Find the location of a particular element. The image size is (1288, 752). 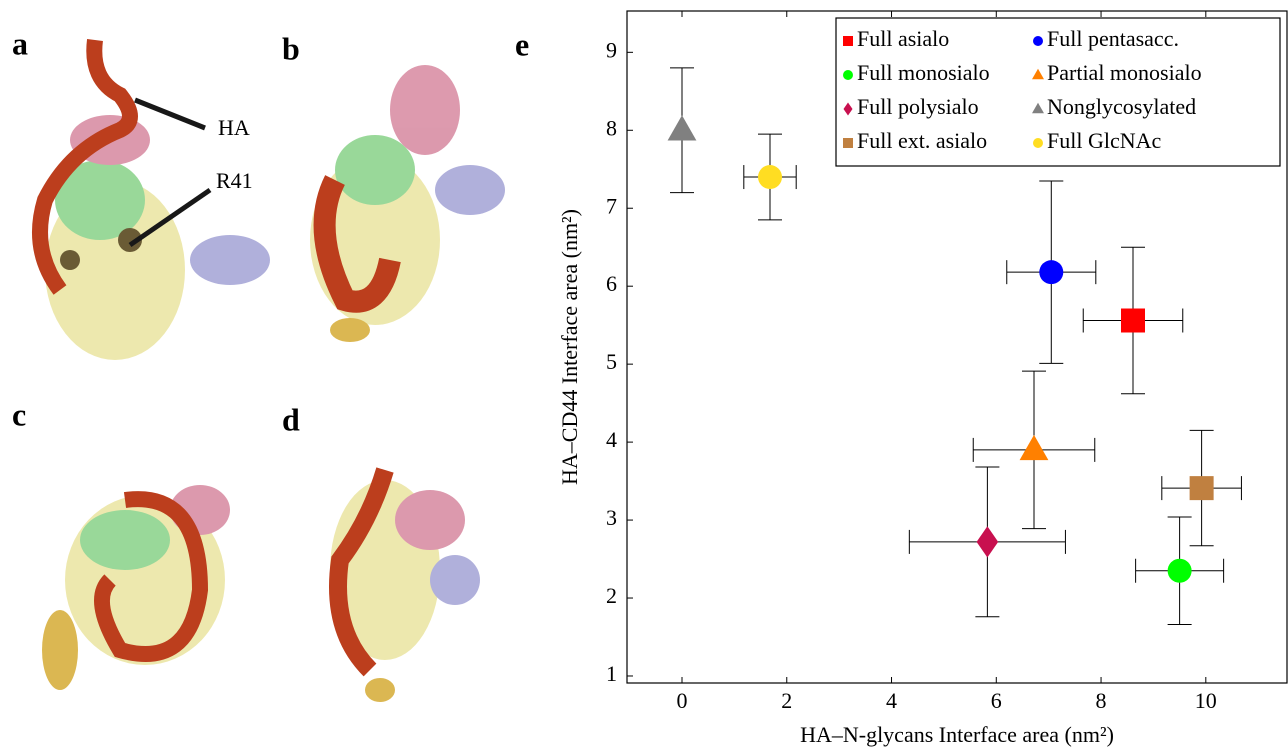

legend-box is located at coordinates (1058, 92).